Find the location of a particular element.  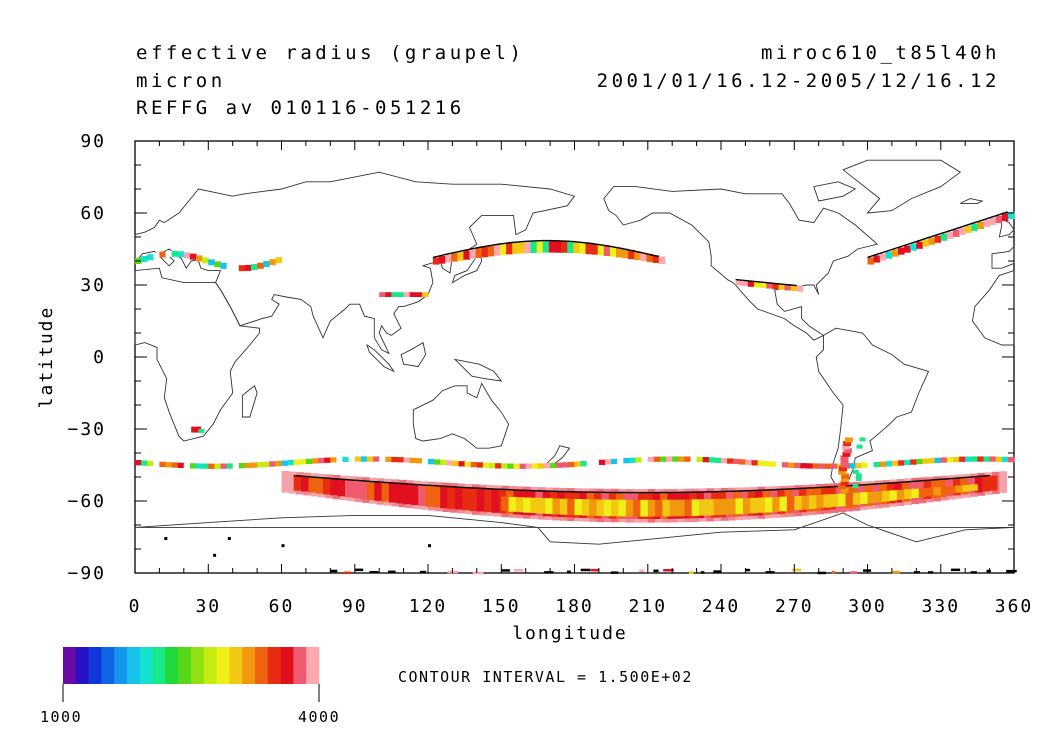

coast-iberia is located at coordinates (1003, 257).